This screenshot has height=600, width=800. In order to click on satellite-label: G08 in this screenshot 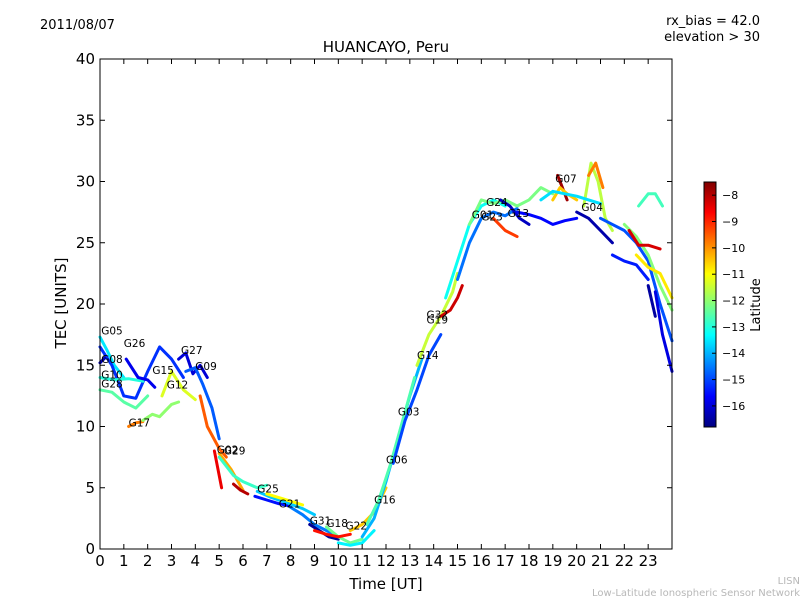, I will do `click(112, 360)`.